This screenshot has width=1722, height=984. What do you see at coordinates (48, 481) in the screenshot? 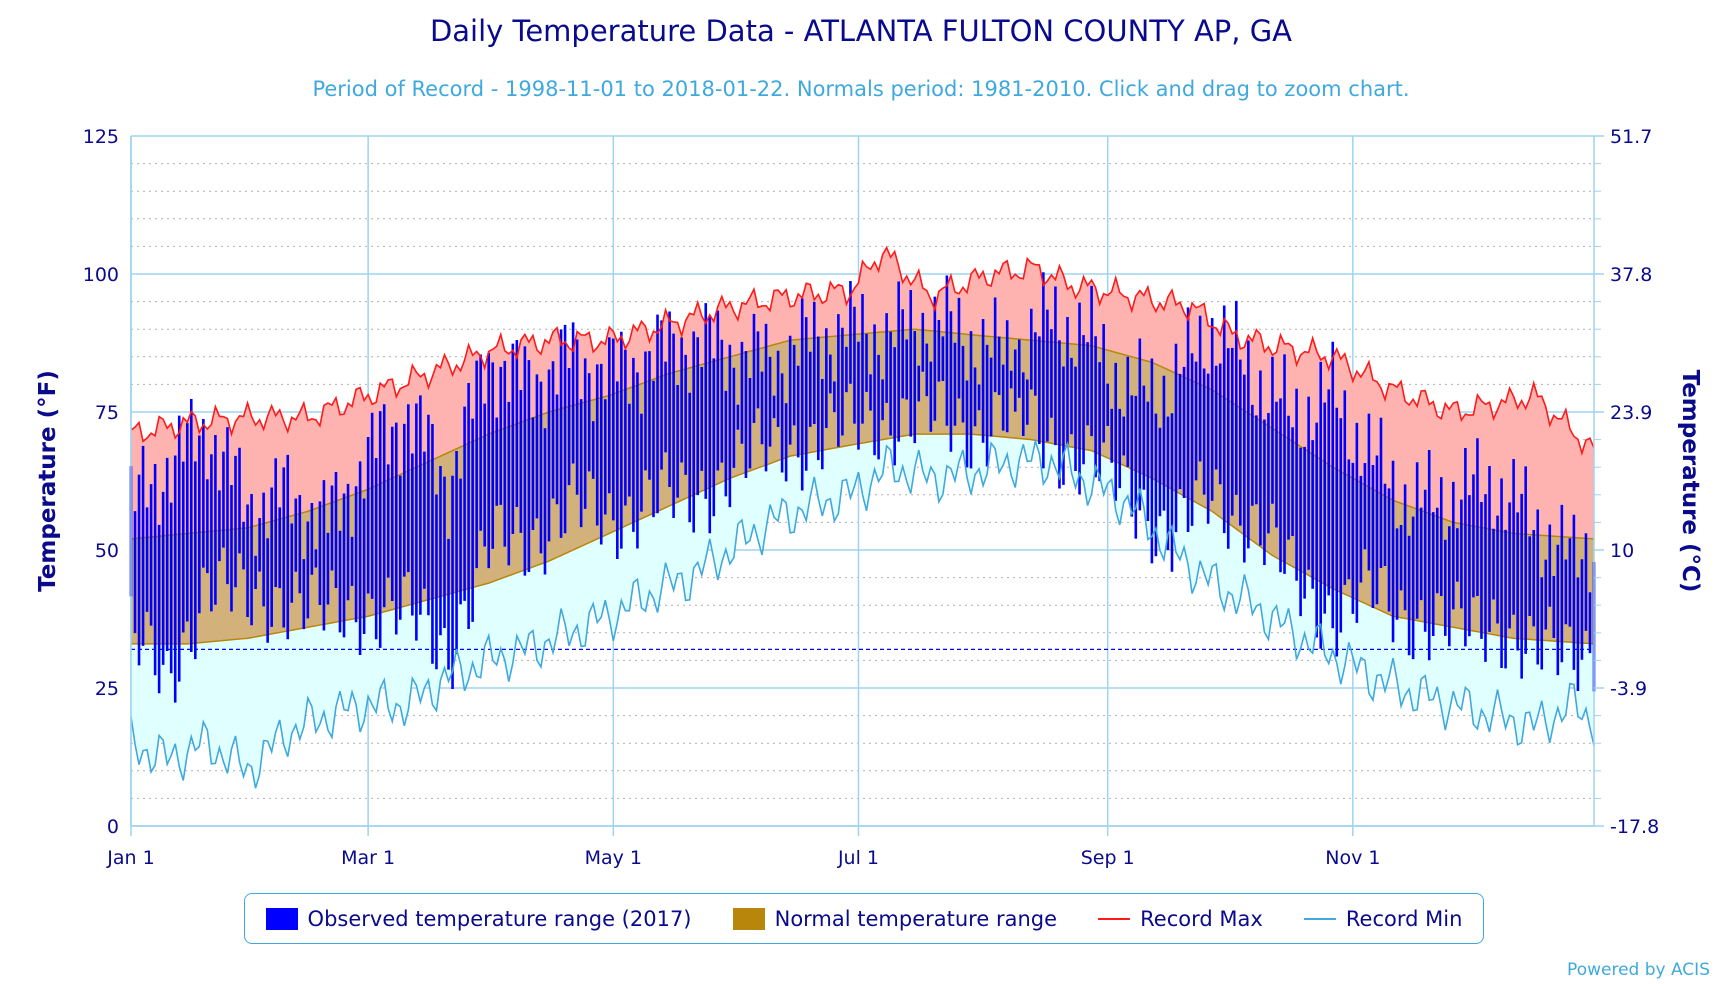
I see `y-axis-title: Temperature (°F)` at bounding box center [48, 481].